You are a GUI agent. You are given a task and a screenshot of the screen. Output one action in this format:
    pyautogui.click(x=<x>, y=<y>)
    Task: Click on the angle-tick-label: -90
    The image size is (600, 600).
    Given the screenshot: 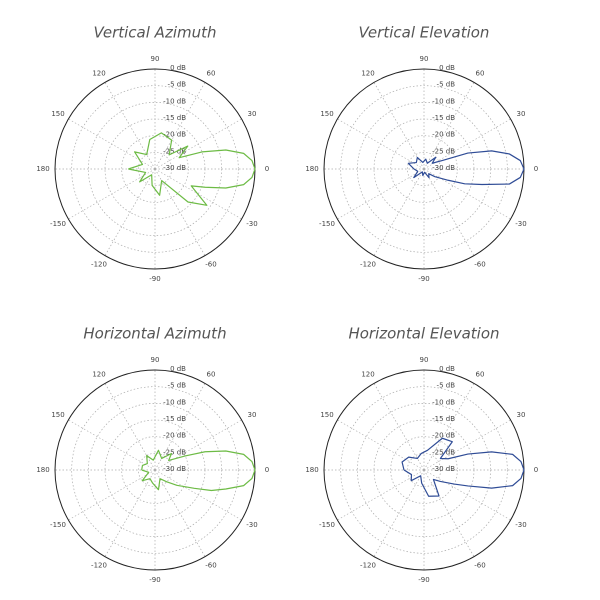 What is the action you would take?
    pyautogui.click(x=154, y=580)
    